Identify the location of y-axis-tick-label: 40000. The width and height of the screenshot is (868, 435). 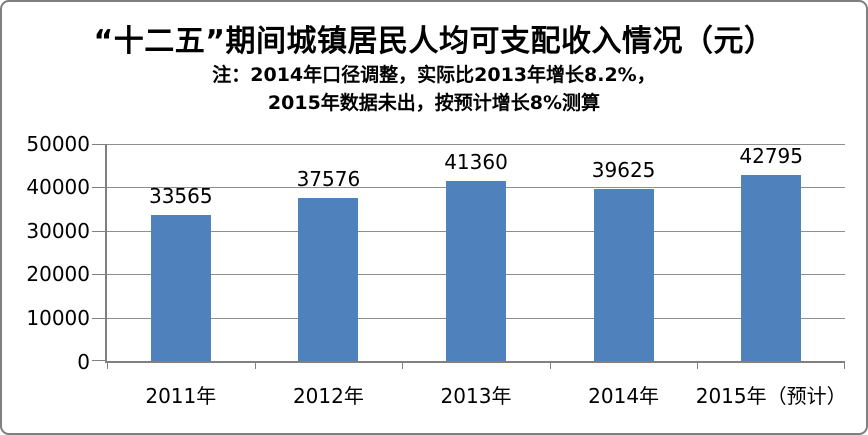
(58, 187).